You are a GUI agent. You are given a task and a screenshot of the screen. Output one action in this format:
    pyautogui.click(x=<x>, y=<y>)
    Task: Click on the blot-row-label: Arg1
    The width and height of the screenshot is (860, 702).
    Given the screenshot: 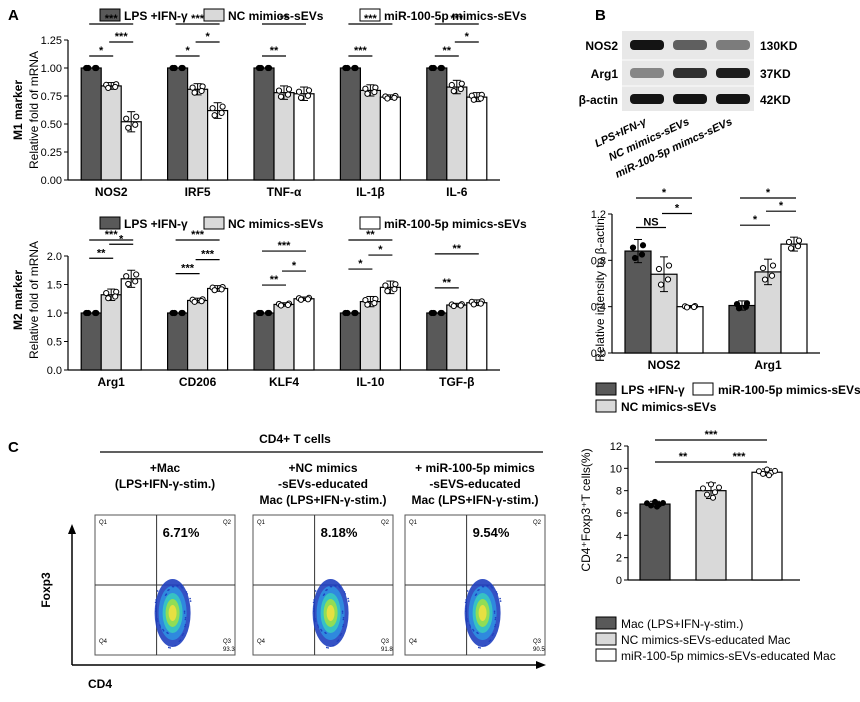 What is the action you would take?
    pyautogui.click(x=605, y=74)
    